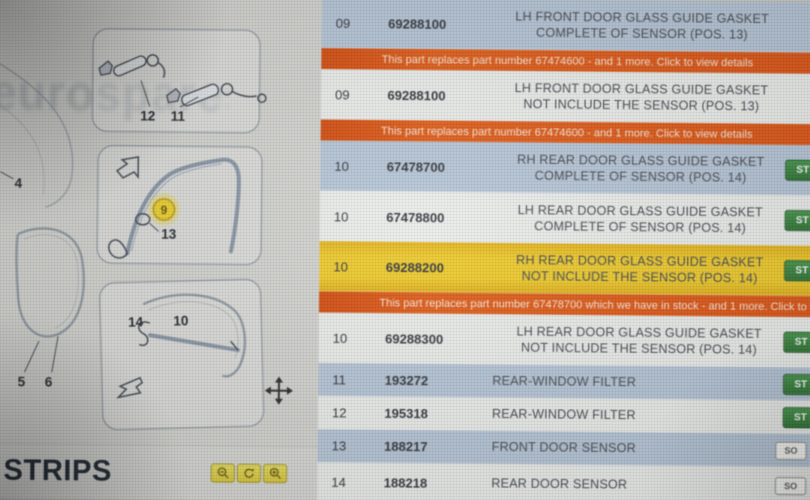  Describe the element at coordinates (415, 217) in the screenshot. I see `part-number: 67478800` at that location.